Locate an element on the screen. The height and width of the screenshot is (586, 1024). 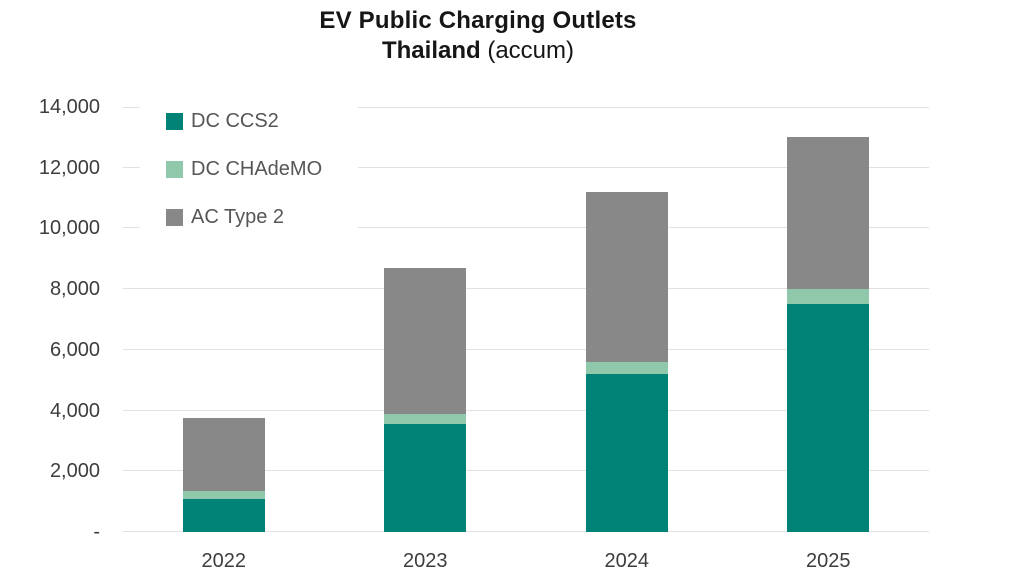
chart-title-line2: Thailand (accum) is located at coordinates (478, 51).